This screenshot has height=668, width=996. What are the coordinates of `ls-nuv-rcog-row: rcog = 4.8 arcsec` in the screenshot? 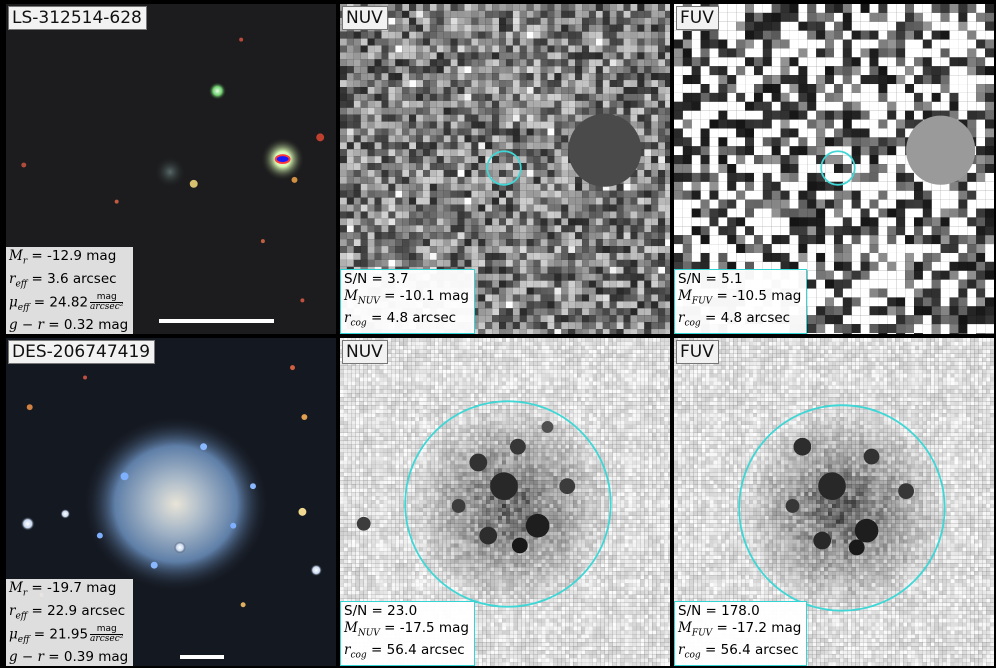 It's located at (400, 319).